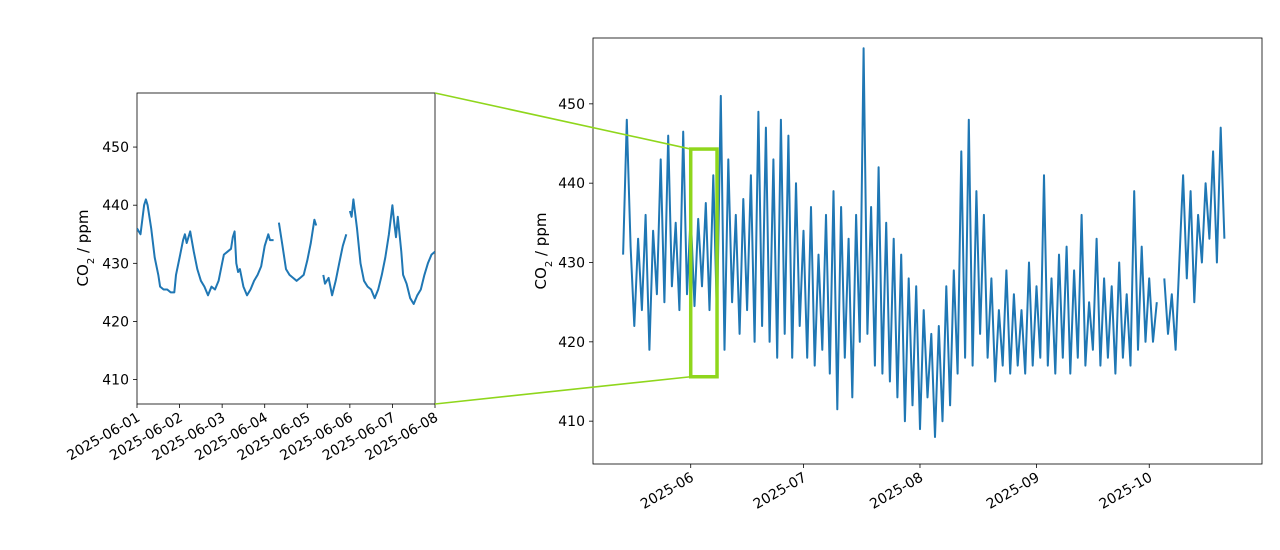 The image size is (1280, 550). I want to click on inset-axes-frame, so click(286, 248).